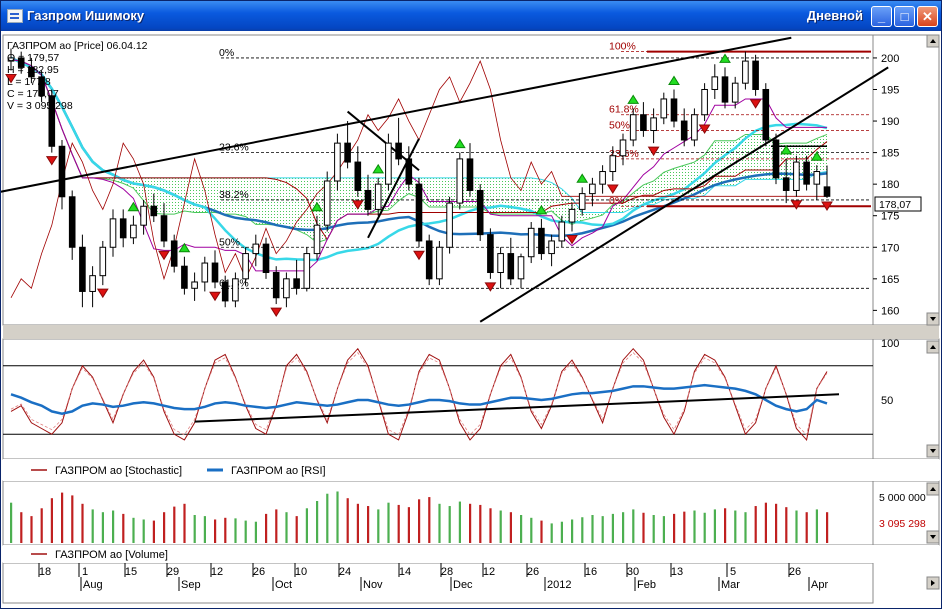  What do you see at coordinates (933, 583) in the screenshot?
I see `scroll-right-icon` at bounding box center [933, 583].